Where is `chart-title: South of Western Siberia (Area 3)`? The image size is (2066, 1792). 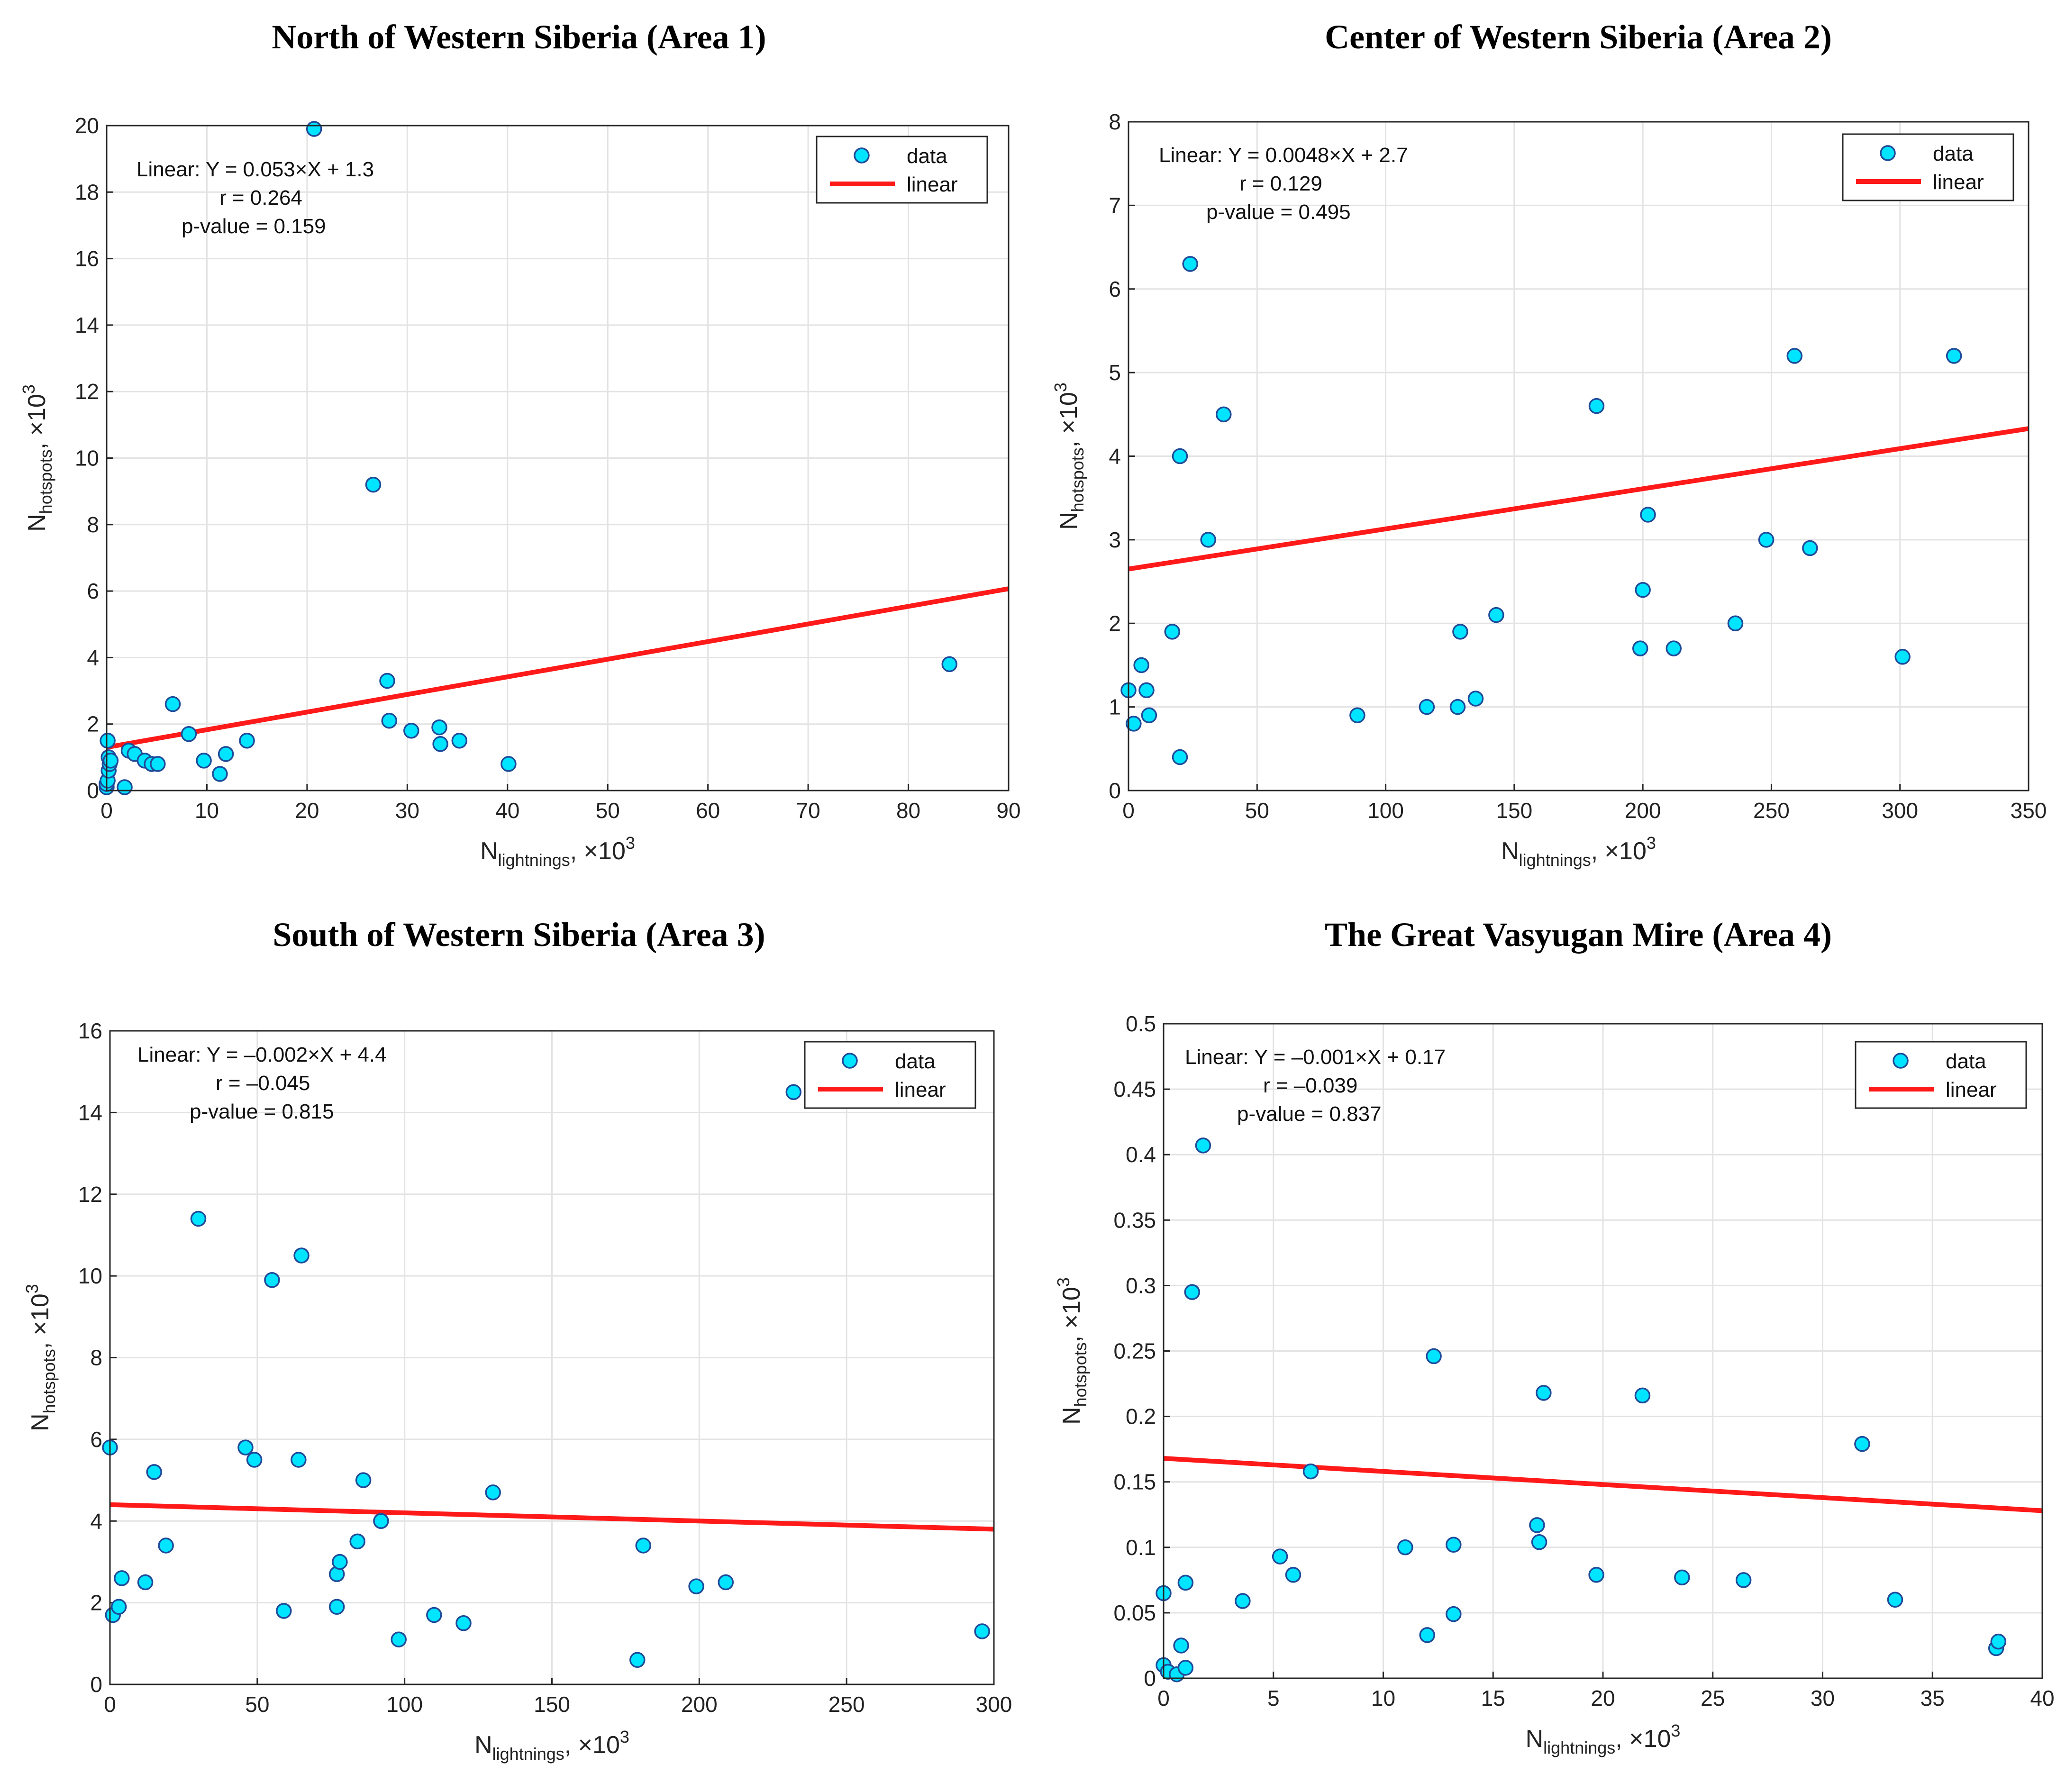 chart-title: South of Western Siberia (Area 3) is located at coordinates (519, 935).